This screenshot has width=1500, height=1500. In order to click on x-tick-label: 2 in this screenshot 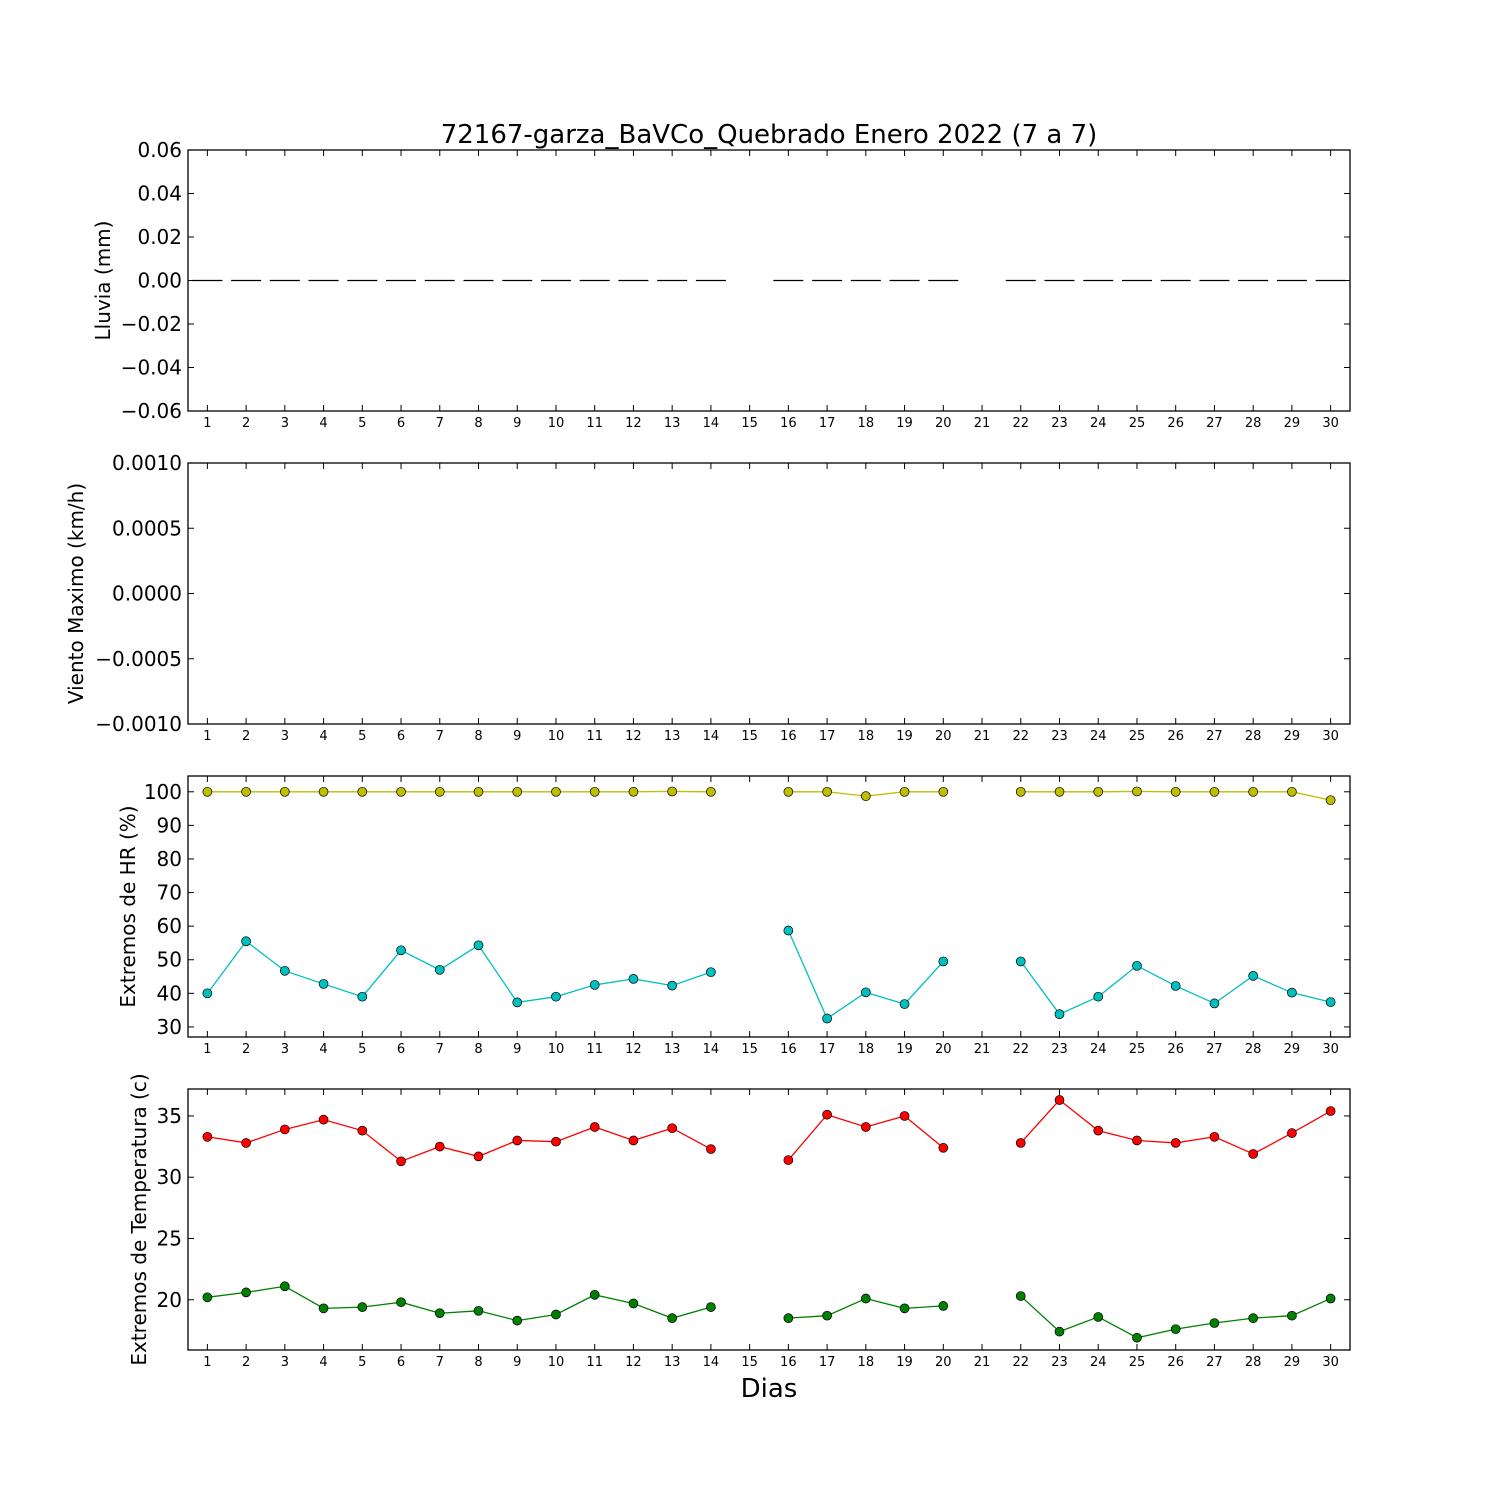, I will do `click(246, 736)`.